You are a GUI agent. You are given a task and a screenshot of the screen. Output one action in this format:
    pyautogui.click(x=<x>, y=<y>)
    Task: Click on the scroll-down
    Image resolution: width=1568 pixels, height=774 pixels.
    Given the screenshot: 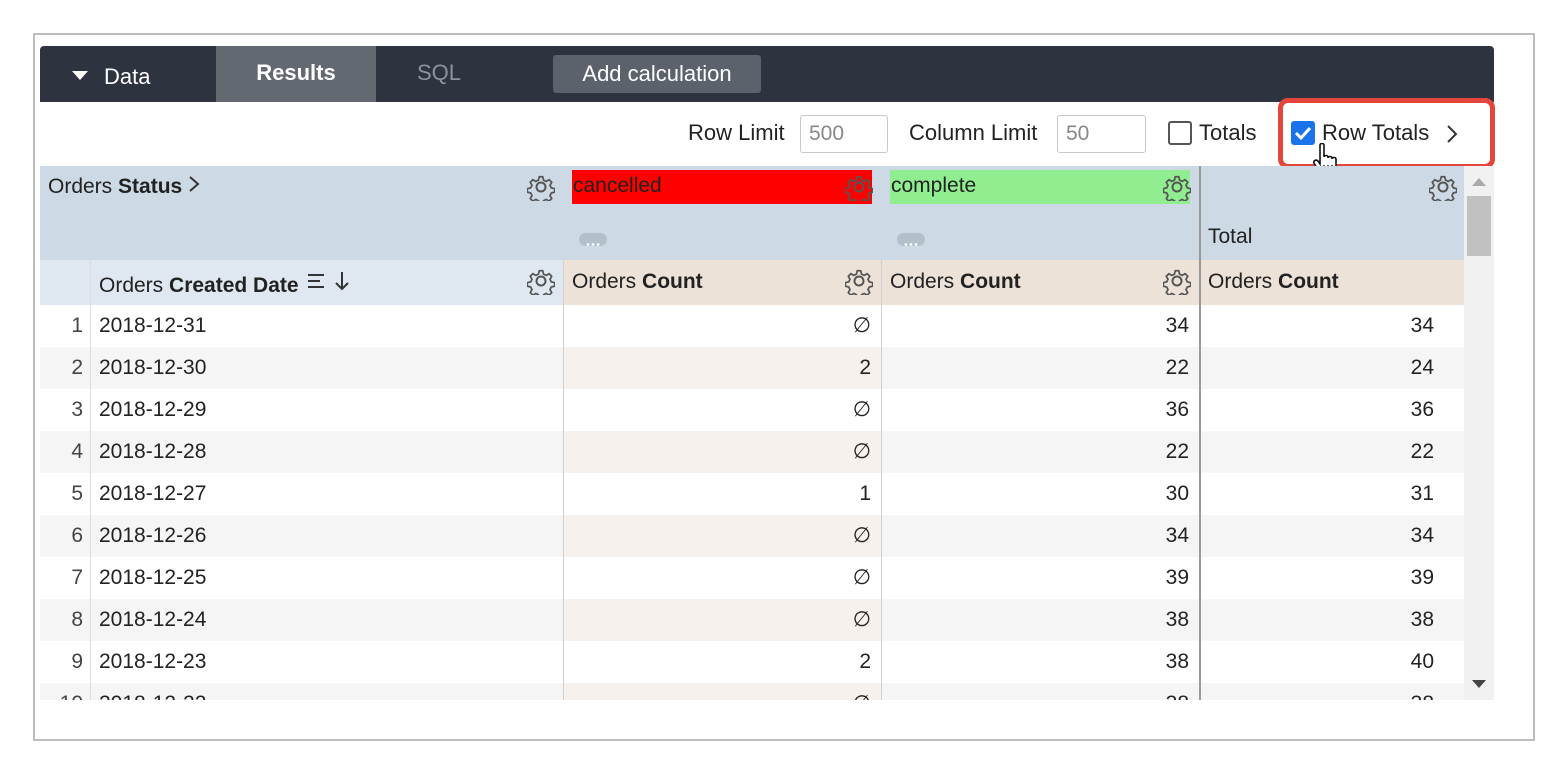 What is the action you would take?
    pyautogui.click(x=1479, y=684)
    